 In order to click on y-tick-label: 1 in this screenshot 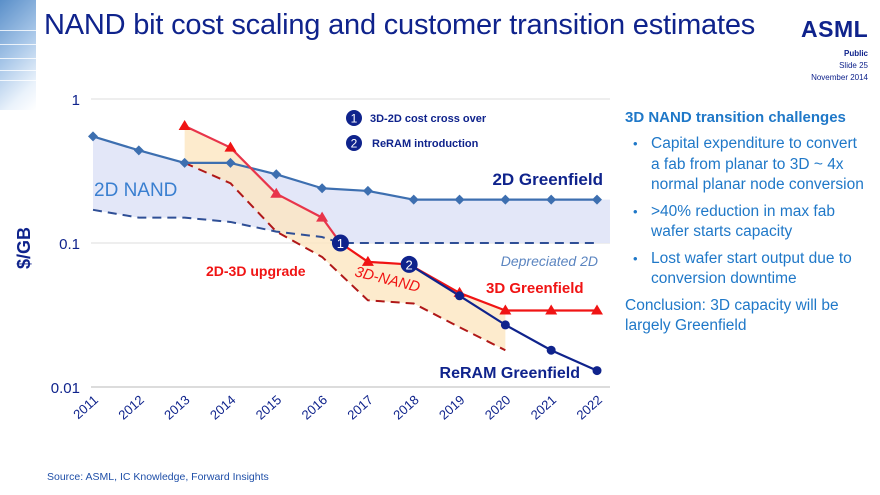, I will do `click(76, 100)`.